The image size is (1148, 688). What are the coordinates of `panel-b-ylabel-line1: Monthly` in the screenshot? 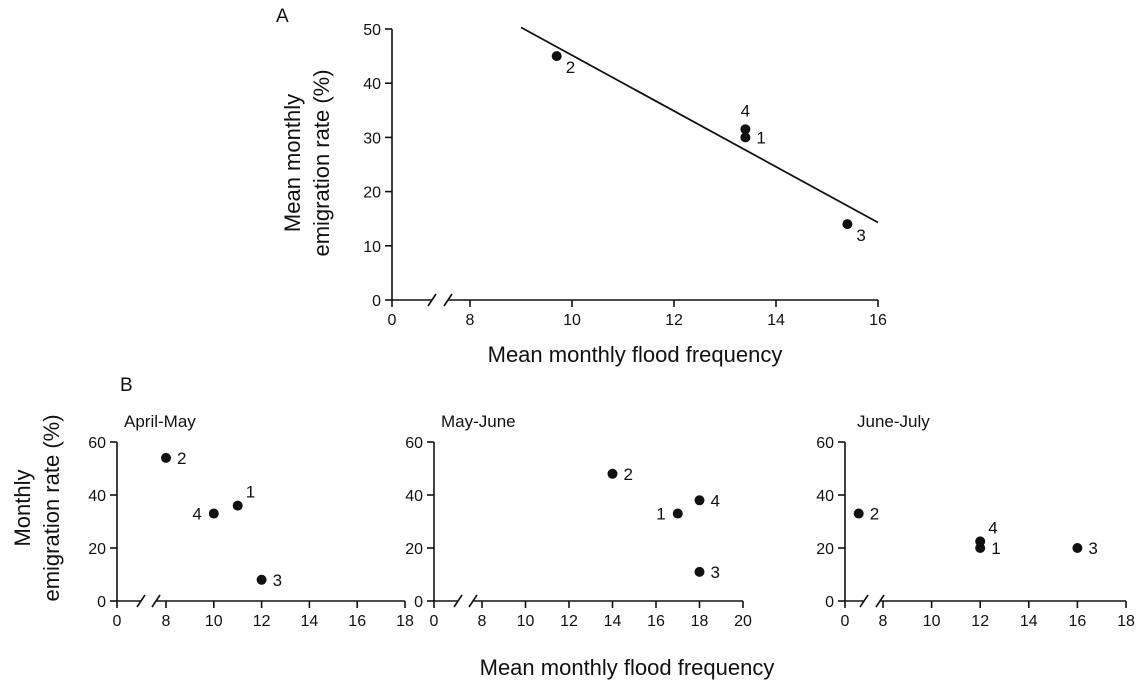 It's located at (22, 507).